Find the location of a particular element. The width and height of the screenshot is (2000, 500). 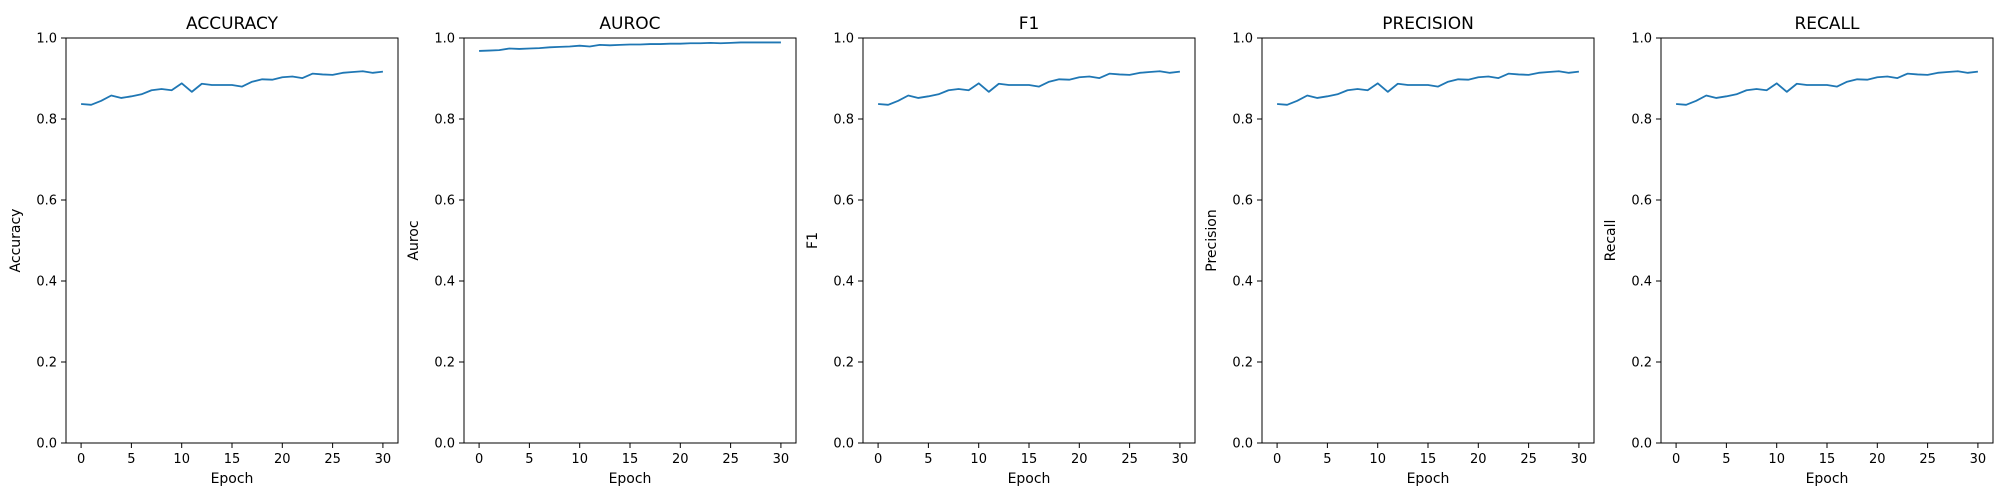

y-axis-label: Accuracy is located at coordinates (16, 241).